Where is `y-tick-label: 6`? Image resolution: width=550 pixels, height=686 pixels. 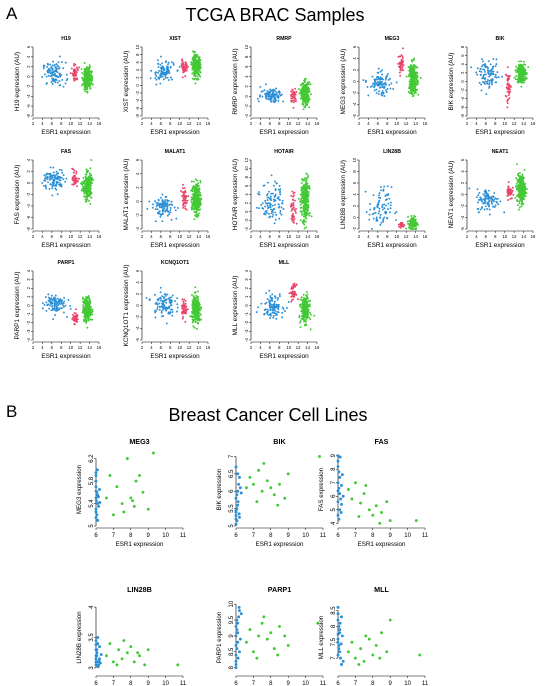
y-tick-label: 6 is located at coordinates (246, 66).